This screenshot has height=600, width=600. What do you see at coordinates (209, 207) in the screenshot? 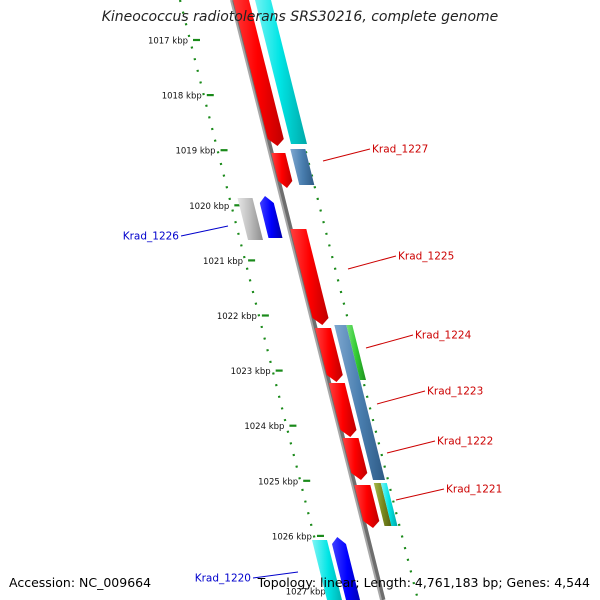
I see `kbp-tick-label: 1020 kbp` at bounding box center [209, 207].